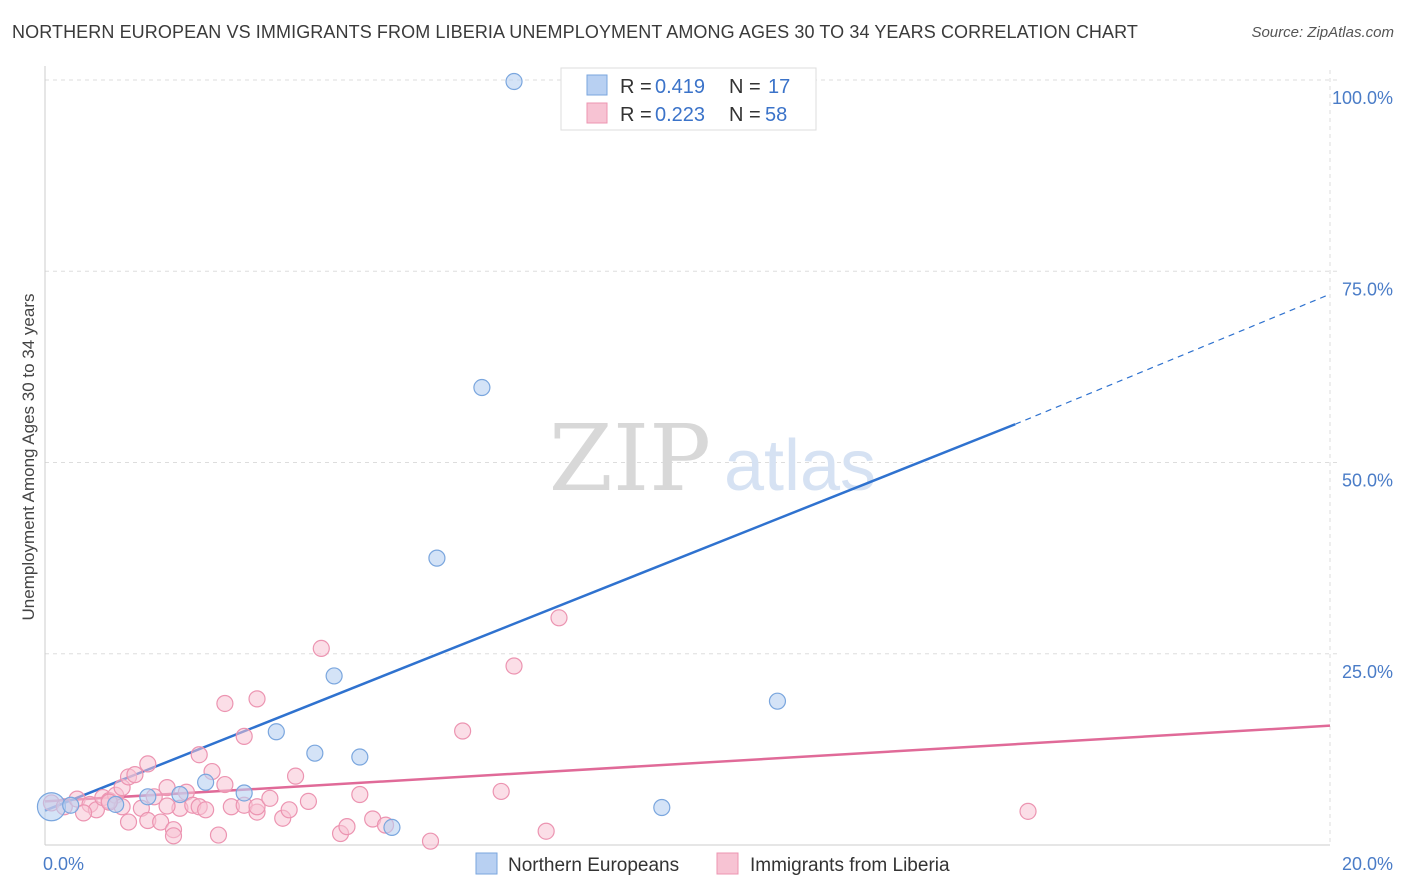 This screenshot has height=892, width=1406. I want to click on watermark-atlas: atlas, so click(800, 466).